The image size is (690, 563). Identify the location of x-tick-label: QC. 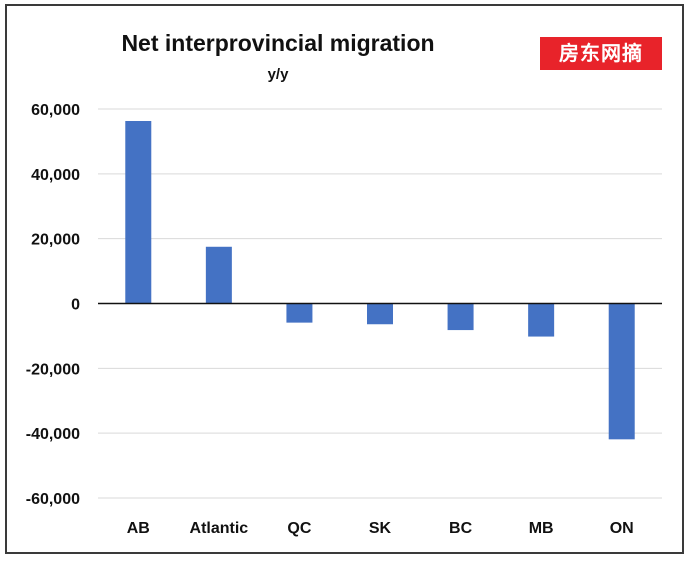
(299, 528).